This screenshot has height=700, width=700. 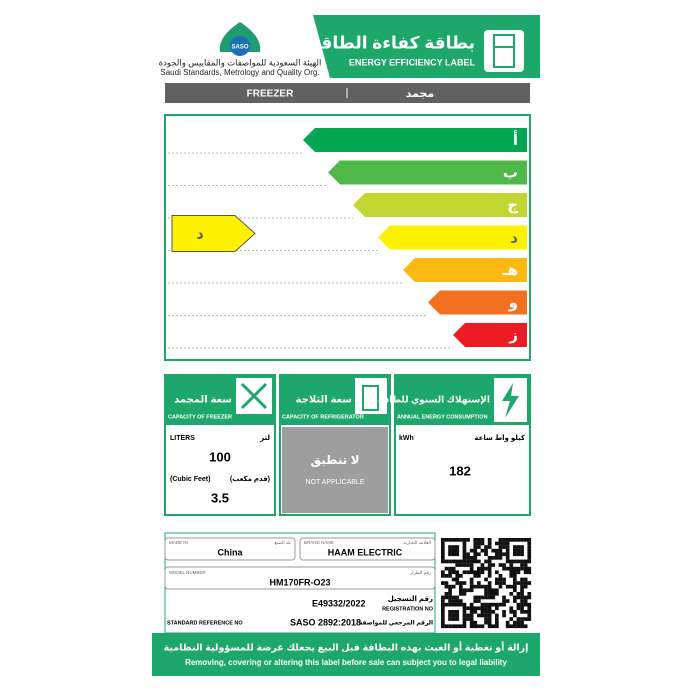 I want to click on made-in-label-en: MADE IN, so click(x=178, y=542).